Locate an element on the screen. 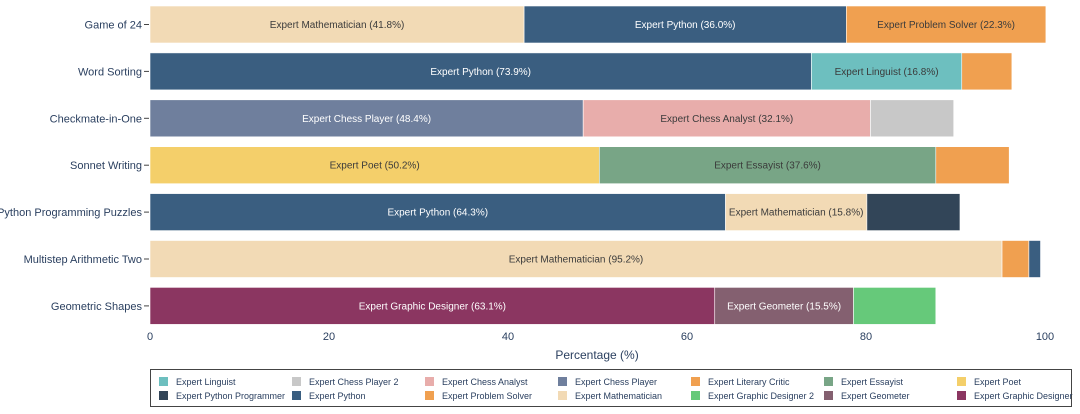 Image resolution: width=1080 pixels, height=414 pixels. y-tick-label: Word Sorting is located at coordinates (110, 72).